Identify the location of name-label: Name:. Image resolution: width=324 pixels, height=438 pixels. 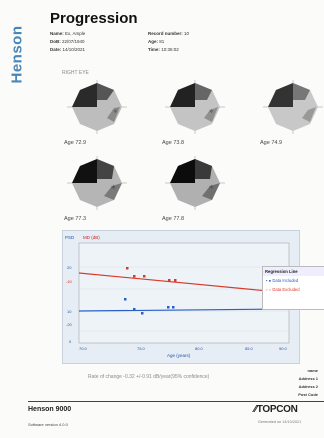
(57, 33).